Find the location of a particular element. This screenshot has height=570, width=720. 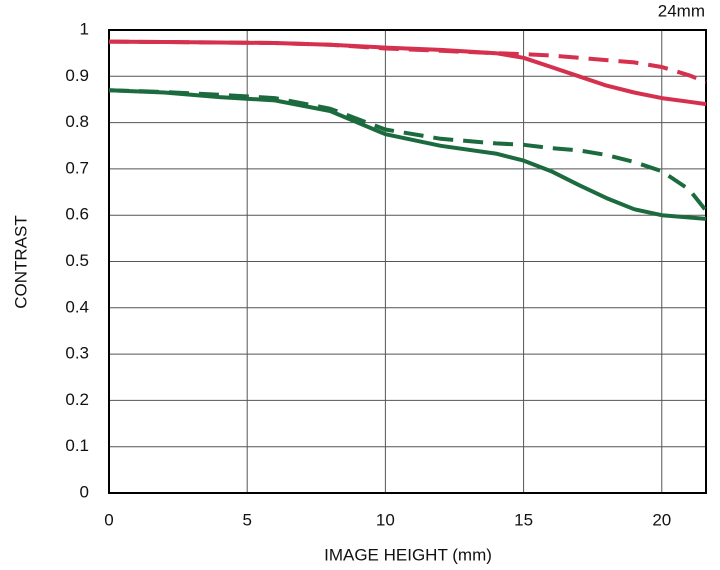

y-tick-label: 0.5 is located at coordinates (77, 260).